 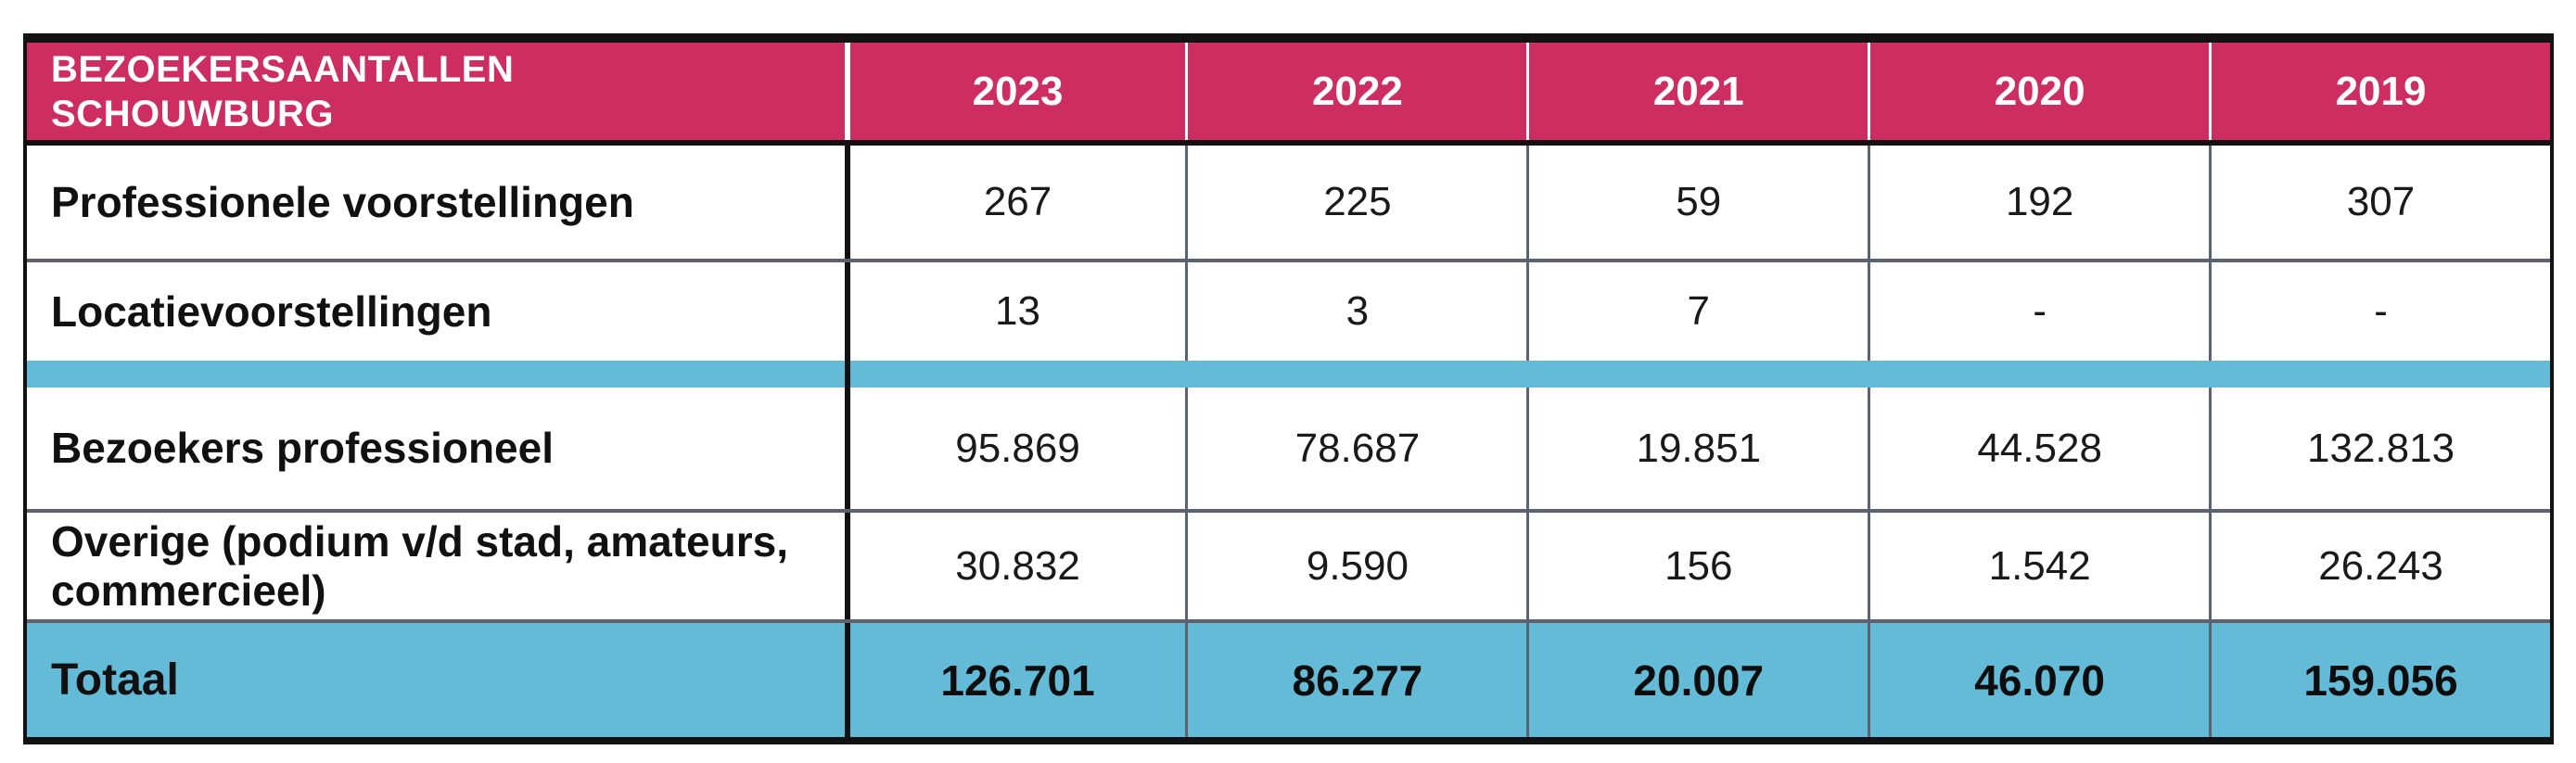 What do you see at coordinates (1289, 374) in the screenshot?
I see `spacer-band` at bounding box center [1289, 374].